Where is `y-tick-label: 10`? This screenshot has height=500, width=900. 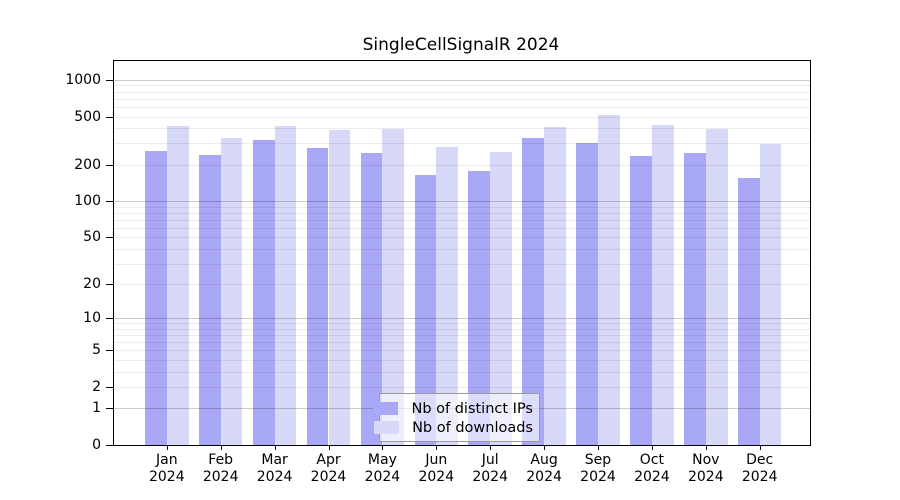
y-tick-label: 10 is located at coordinates (92, 318).